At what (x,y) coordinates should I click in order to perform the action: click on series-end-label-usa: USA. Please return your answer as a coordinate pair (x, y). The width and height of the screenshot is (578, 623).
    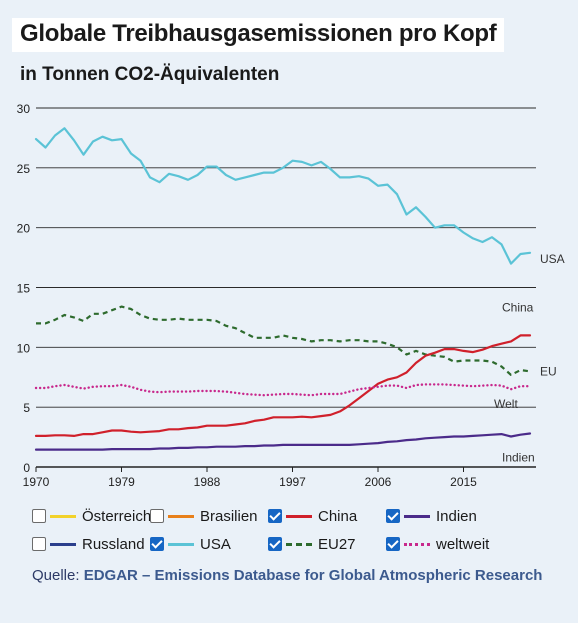
    Looking at the image, I should click on (552, 259).